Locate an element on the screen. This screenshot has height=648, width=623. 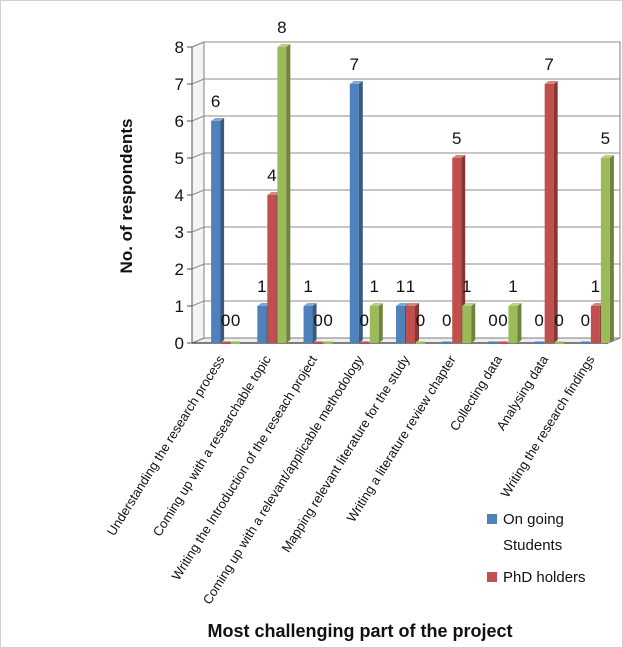
y-tick-label: 0 is located at coordinates (179, 343).